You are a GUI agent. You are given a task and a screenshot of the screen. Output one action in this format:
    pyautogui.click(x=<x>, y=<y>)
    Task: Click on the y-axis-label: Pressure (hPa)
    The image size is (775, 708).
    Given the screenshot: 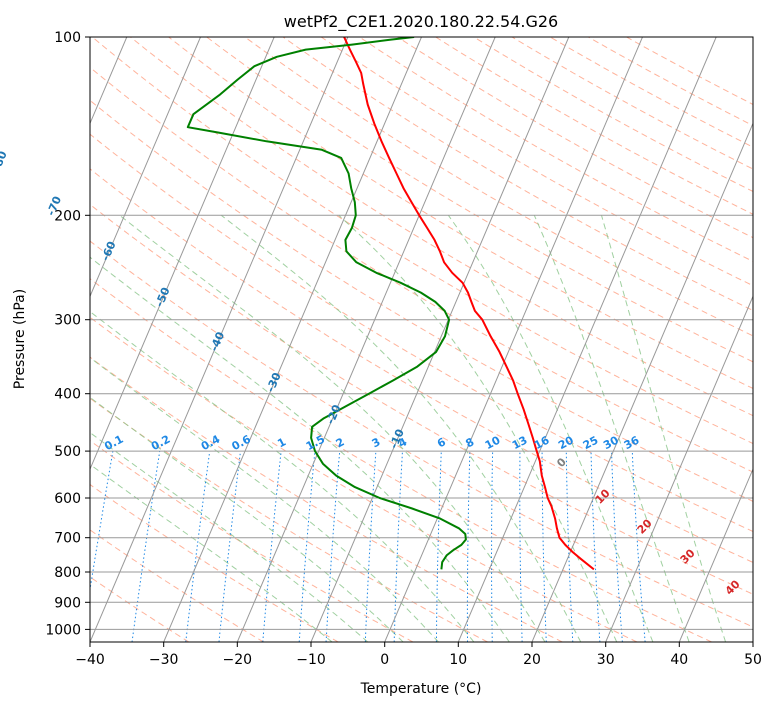 What is the action you would take?
    pyautogui.click(x=20, y=339)
    